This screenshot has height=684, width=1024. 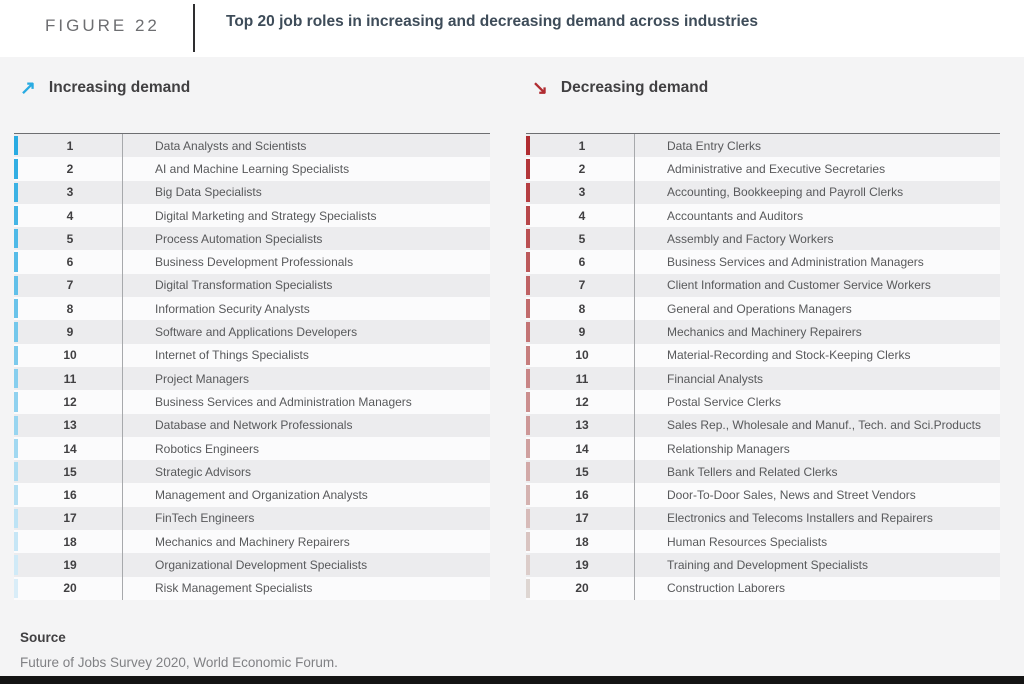 I want to click on table-row: 18 Mechanics and Machinery Repairers, so click(x=252, y=542).